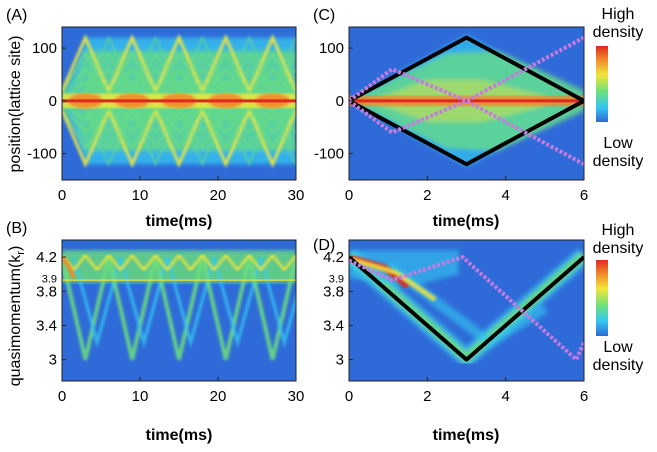 The width and height of the screenshot is (657, 452). I want to click on panel-d-paths, so click(466, 308).